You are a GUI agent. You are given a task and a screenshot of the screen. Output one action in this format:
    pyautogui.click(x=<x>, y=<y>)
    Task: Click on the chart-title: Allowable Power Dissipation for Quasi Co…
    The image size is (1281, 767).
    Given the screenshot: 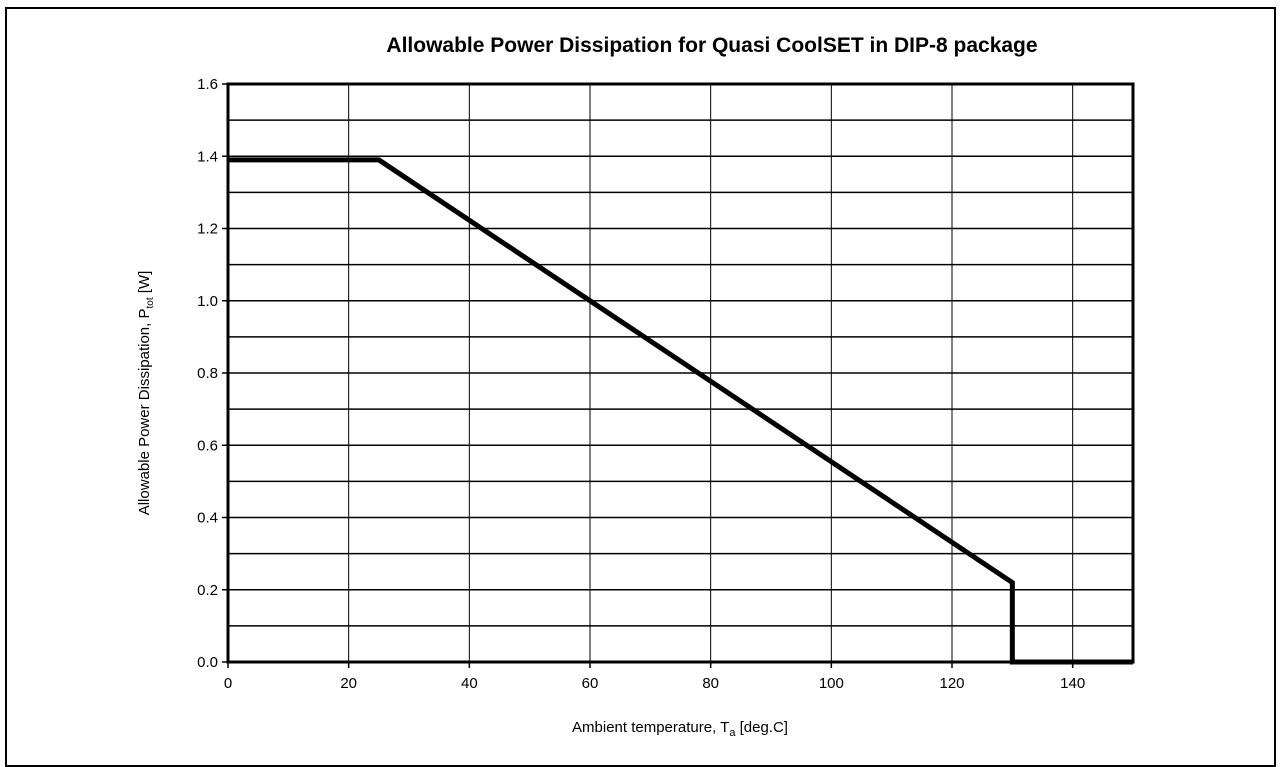 What is the action you would take?
    pyautogui.click(x=711, y=45)
    